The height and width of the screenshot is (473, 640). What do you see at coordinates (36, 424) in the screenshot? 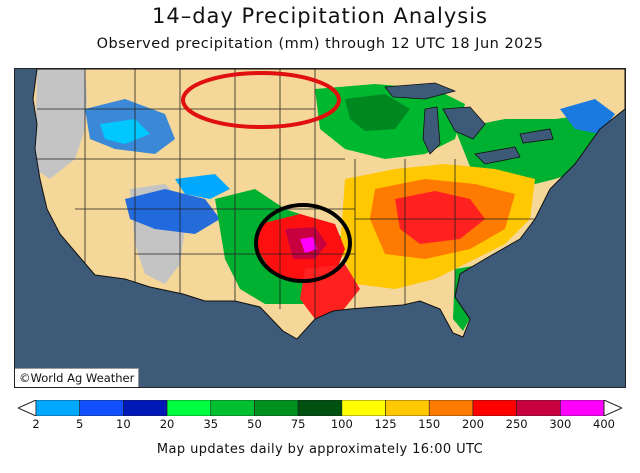
I see `legend-tick-label: 2` at bounding box center [36, 424].